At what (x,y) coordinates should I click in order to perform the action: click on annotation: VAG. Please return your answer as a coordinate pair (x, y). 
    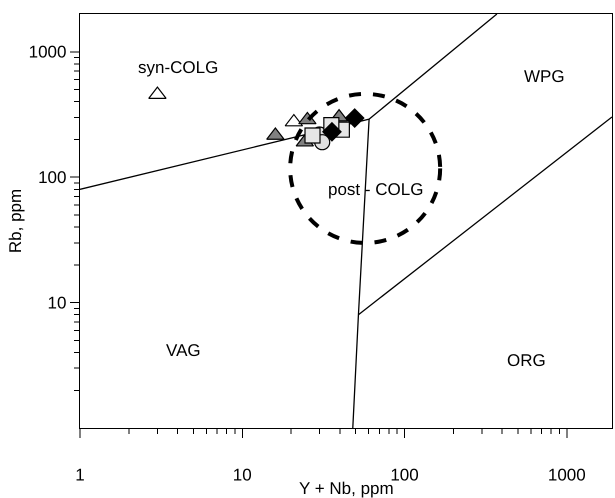
    Looking at the image, I should click on (183, 350).